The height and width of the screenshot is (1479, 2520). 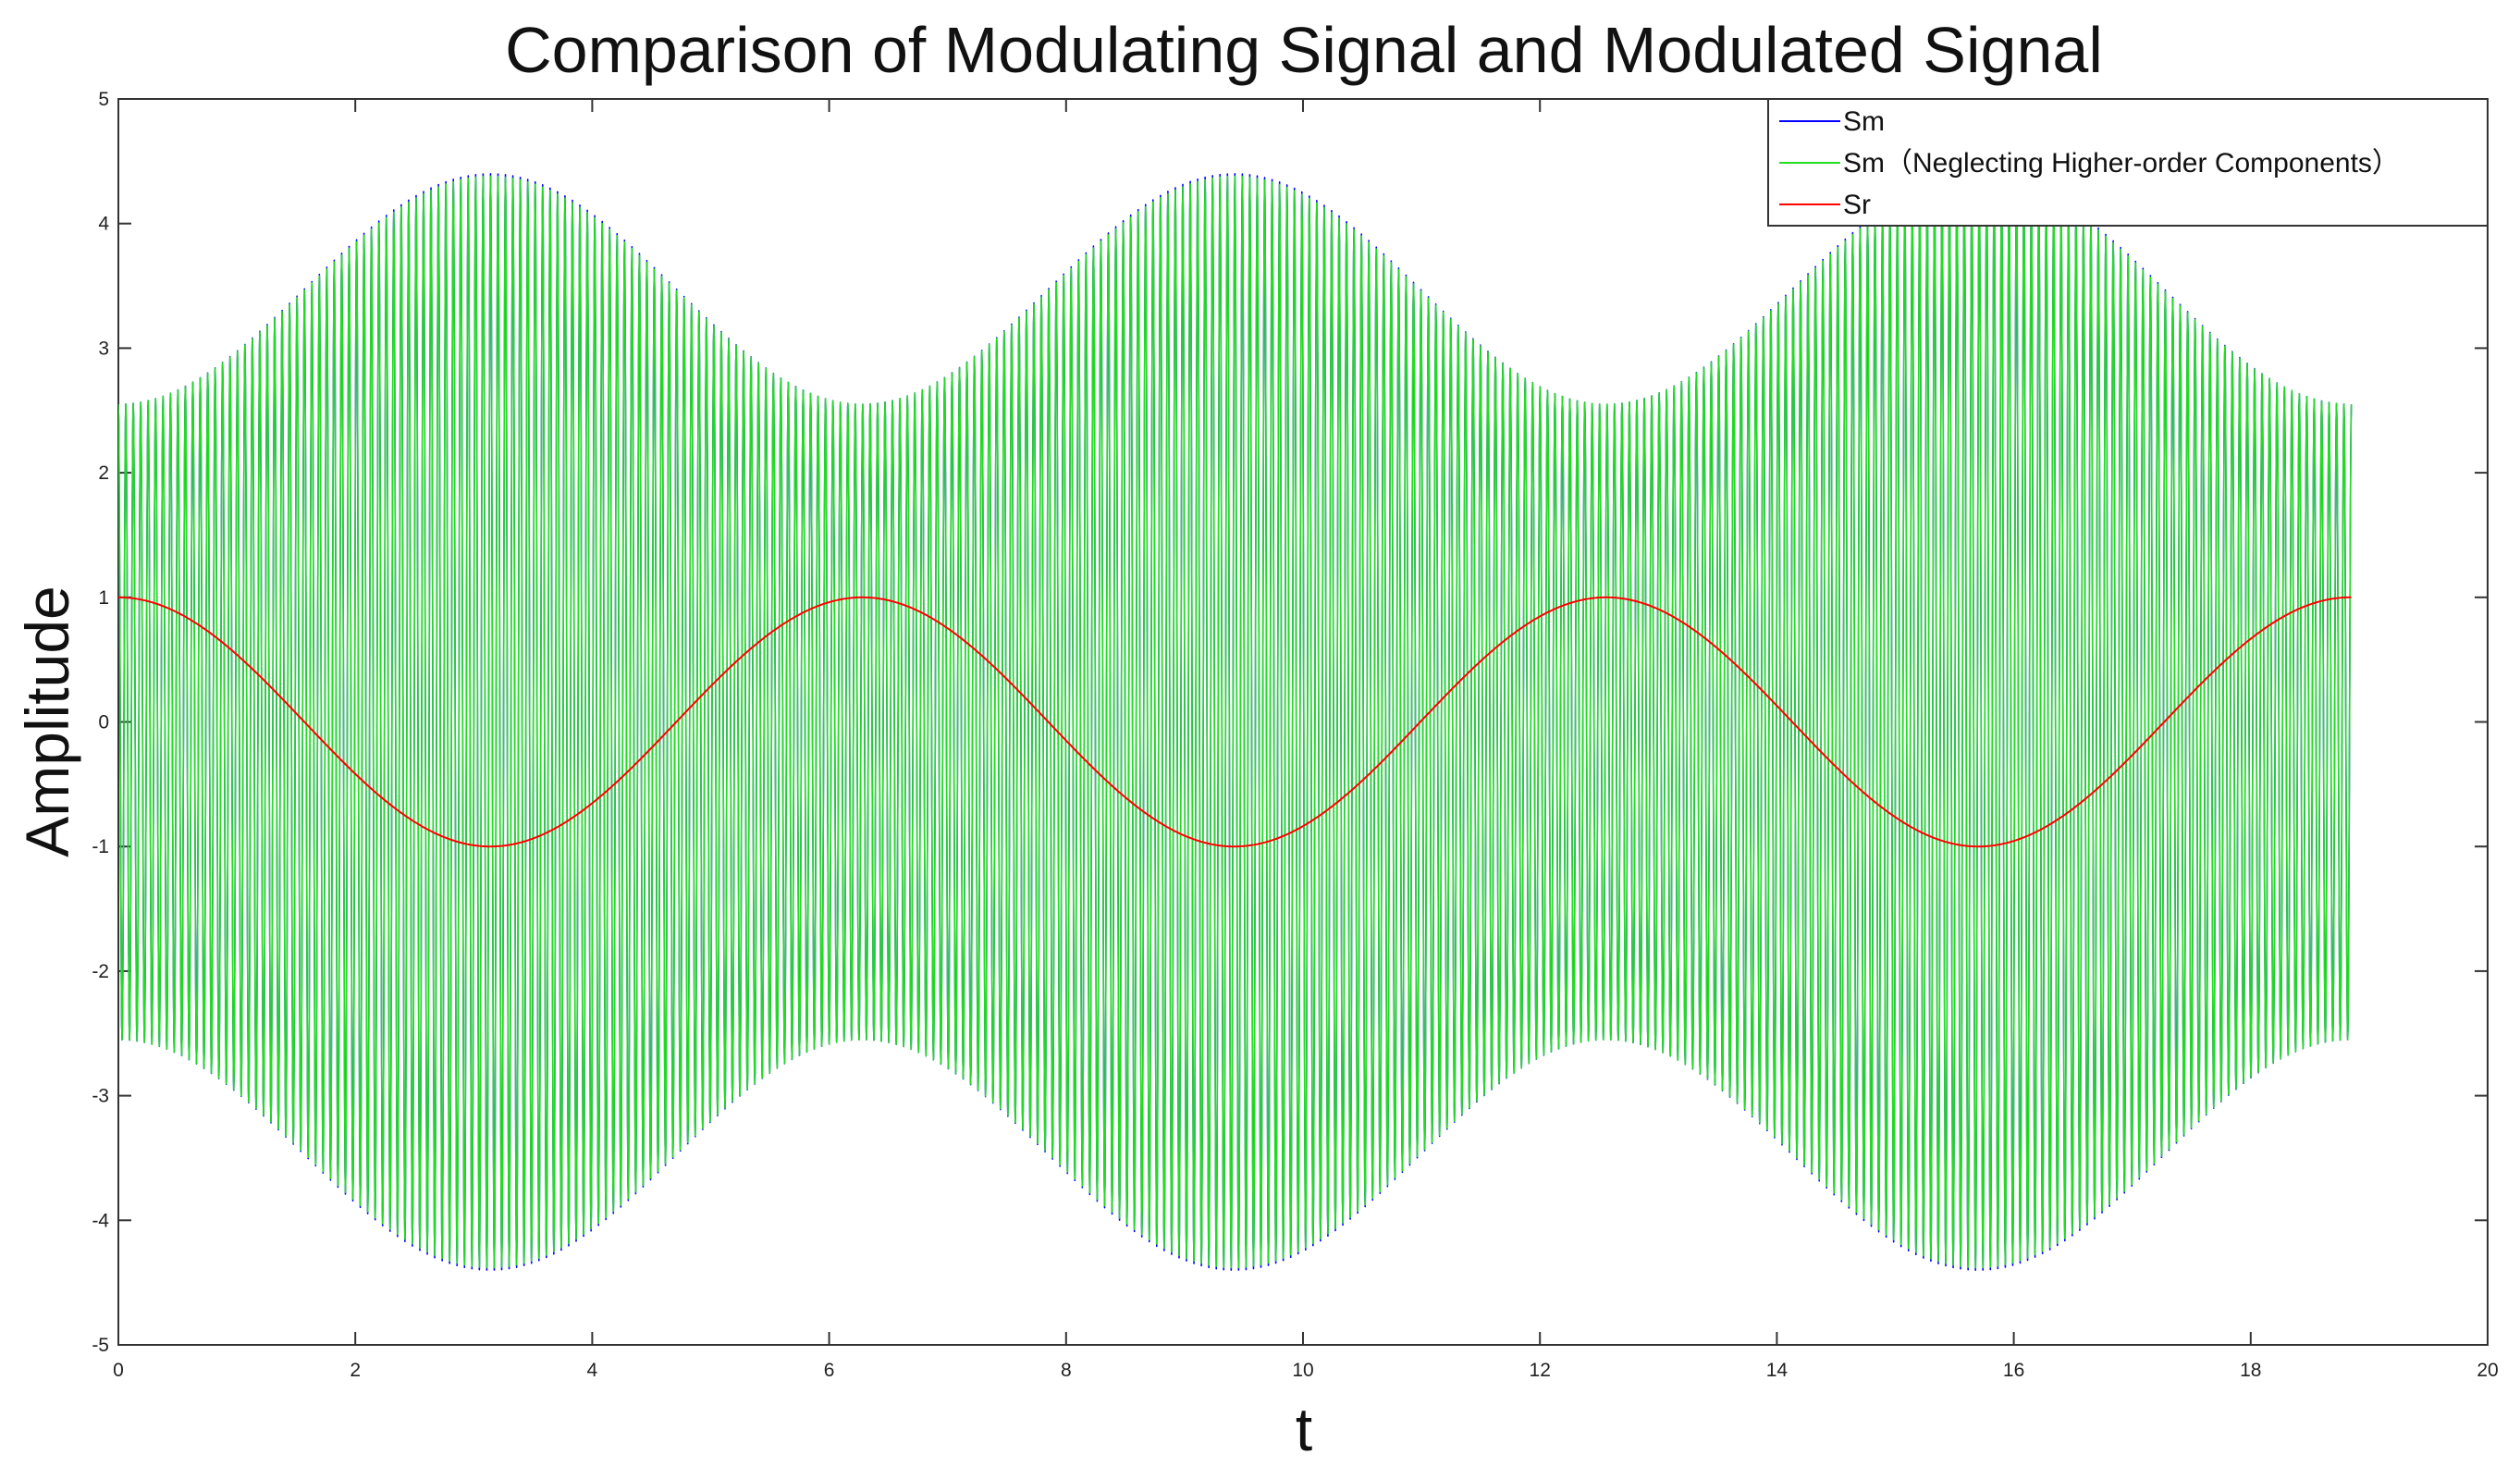 I want to click on x-axis-label: t, so click(x=1304, y=1429).